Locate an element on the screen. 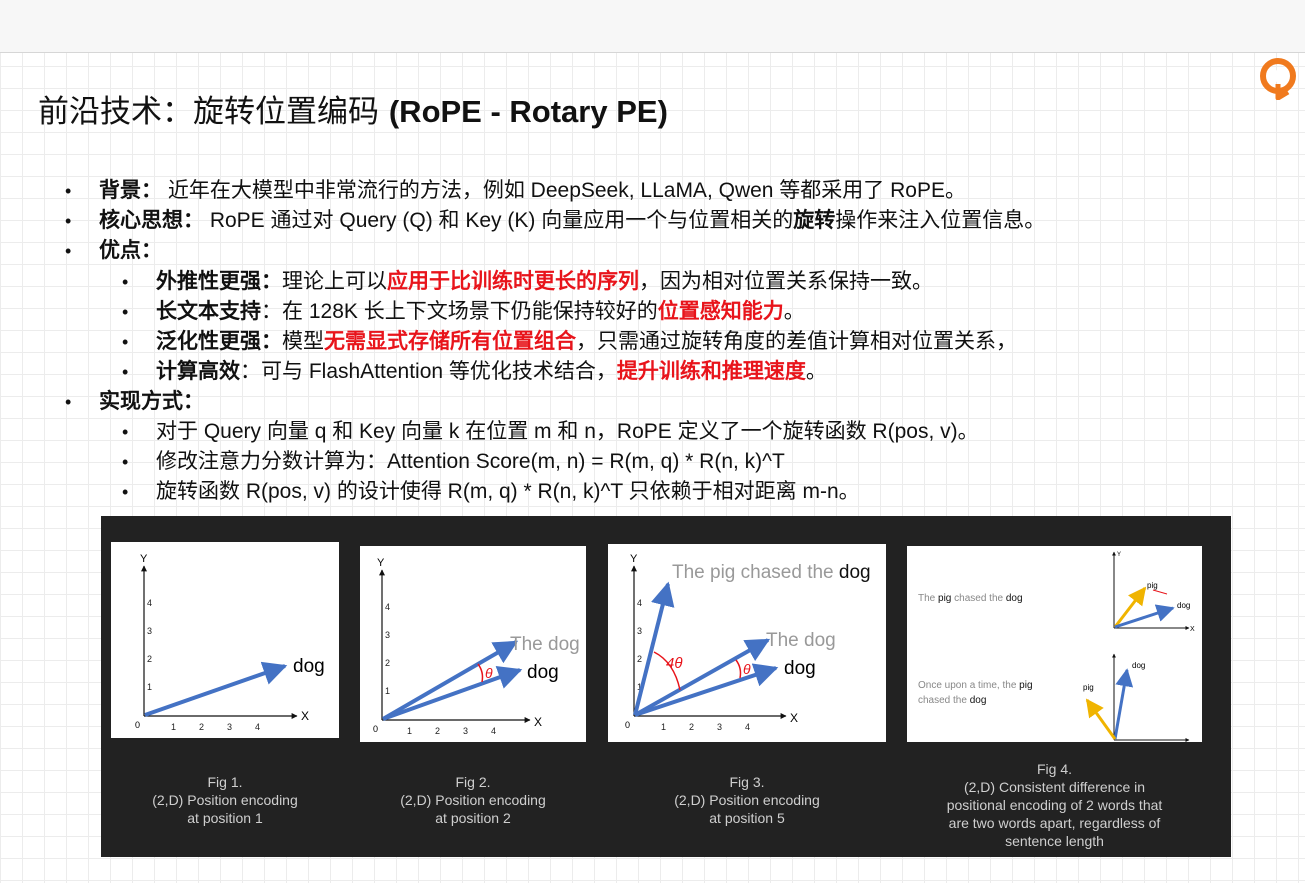 This screenshot has height=883, width=1305. logo-icon is located at coordinates (1278, 79).